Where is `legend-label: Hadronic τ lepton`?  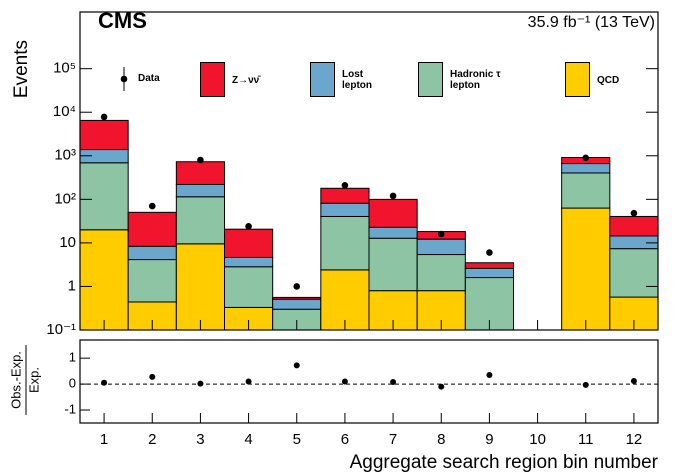
legend-label: Hadronic τ lepton is located at coordinates (475, 80).